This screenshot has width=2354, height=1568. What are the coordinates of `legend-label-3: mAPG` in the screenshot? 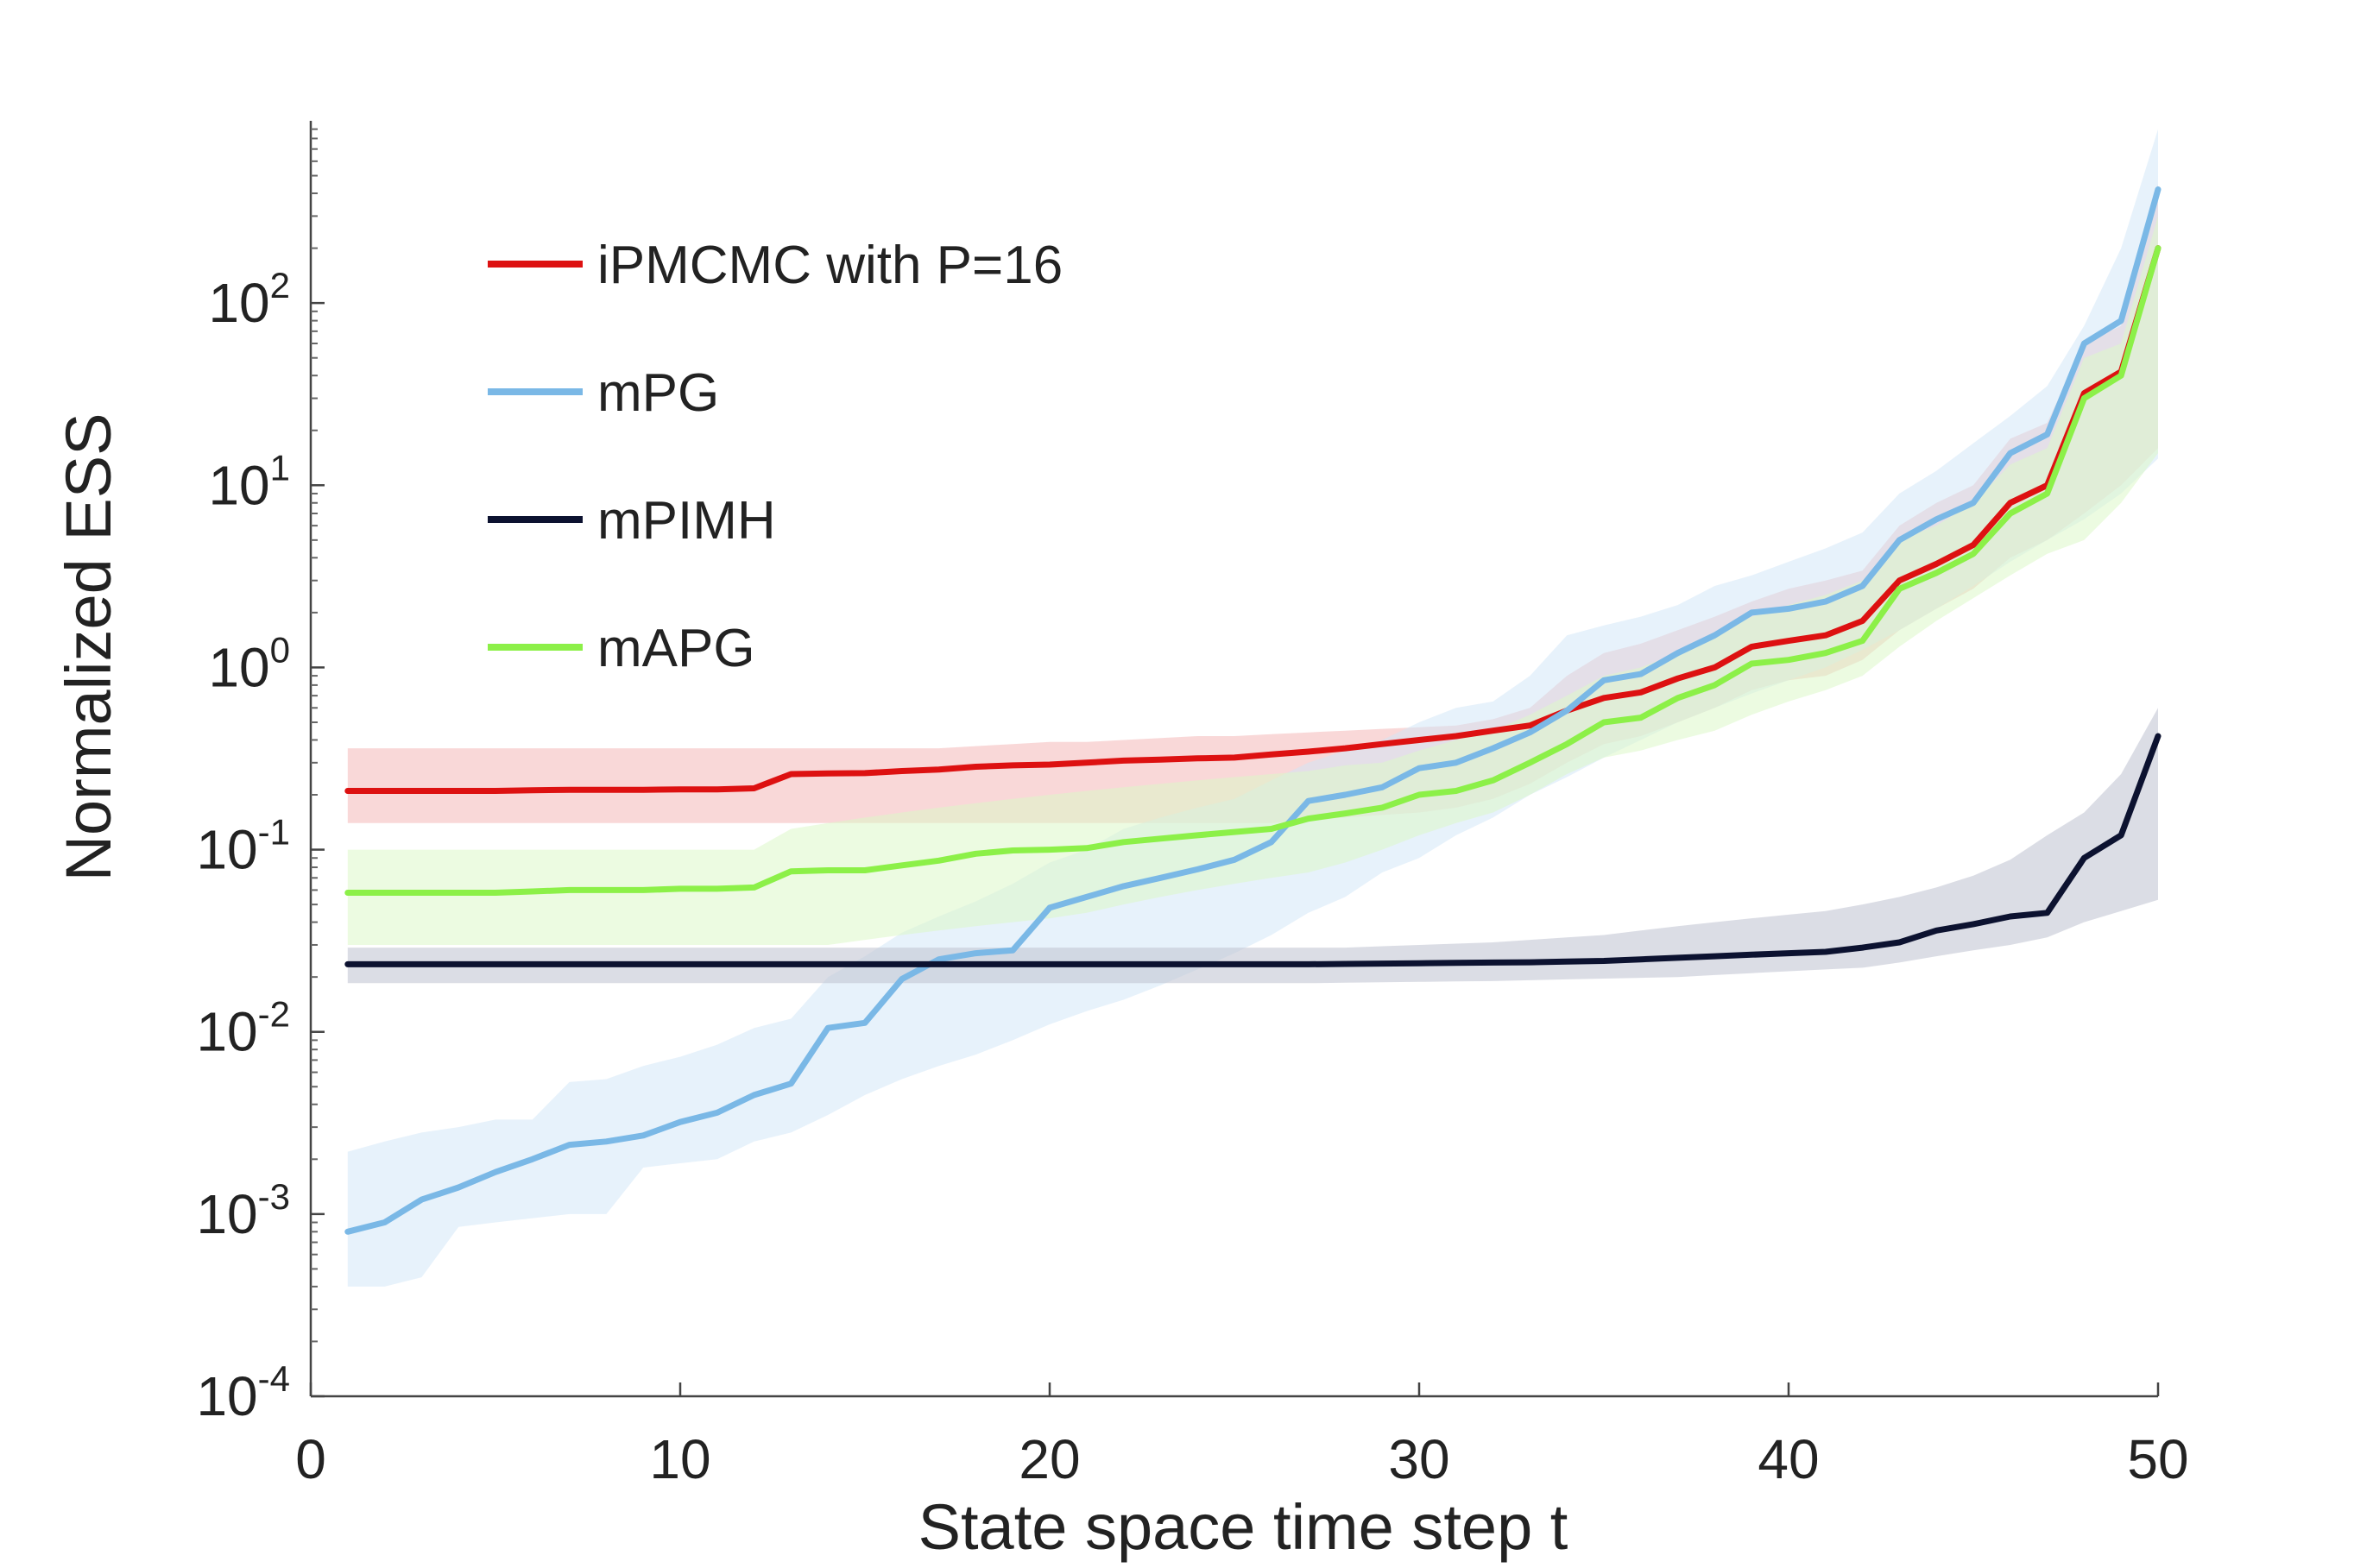 It's located at (676, 648).